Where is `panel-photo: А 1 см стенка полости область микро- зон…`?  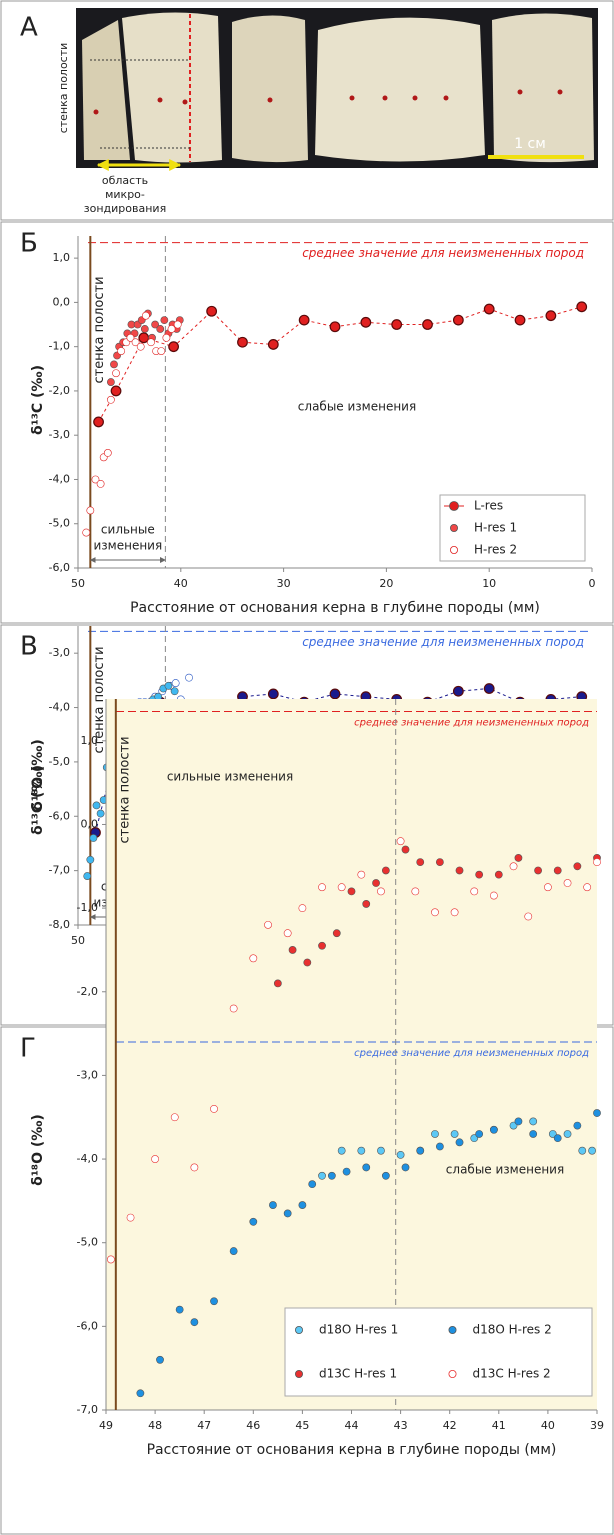
panel-photo: А 1 см стенка полости область микро- зон… is located at coordinates (307, 110).